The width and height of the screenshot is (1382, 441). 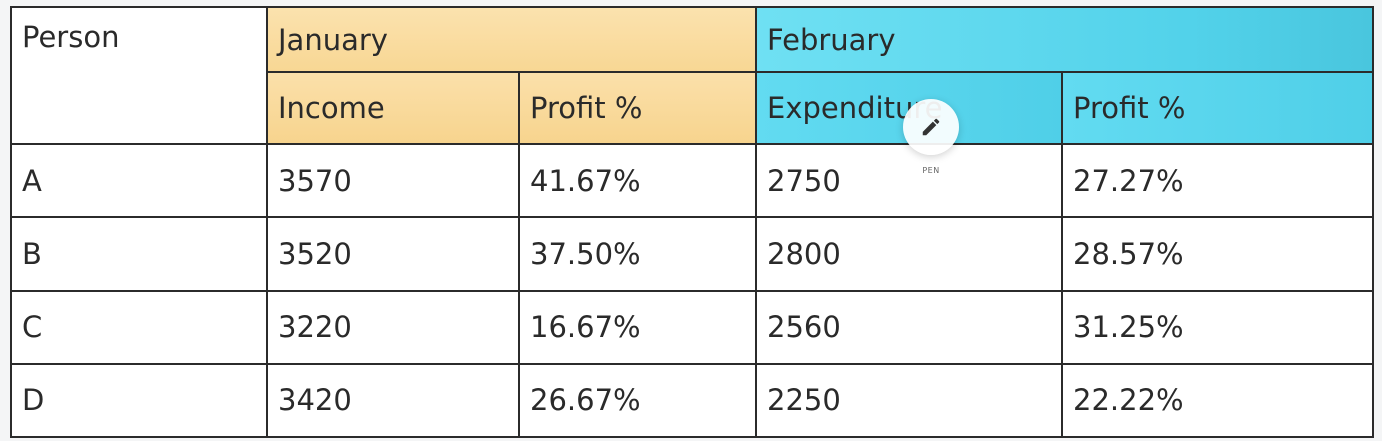 What do you see at coordinates (909, 400) in the screenshot?
I see `expenditure-cell: 2250` at bounding box center [909, 400].